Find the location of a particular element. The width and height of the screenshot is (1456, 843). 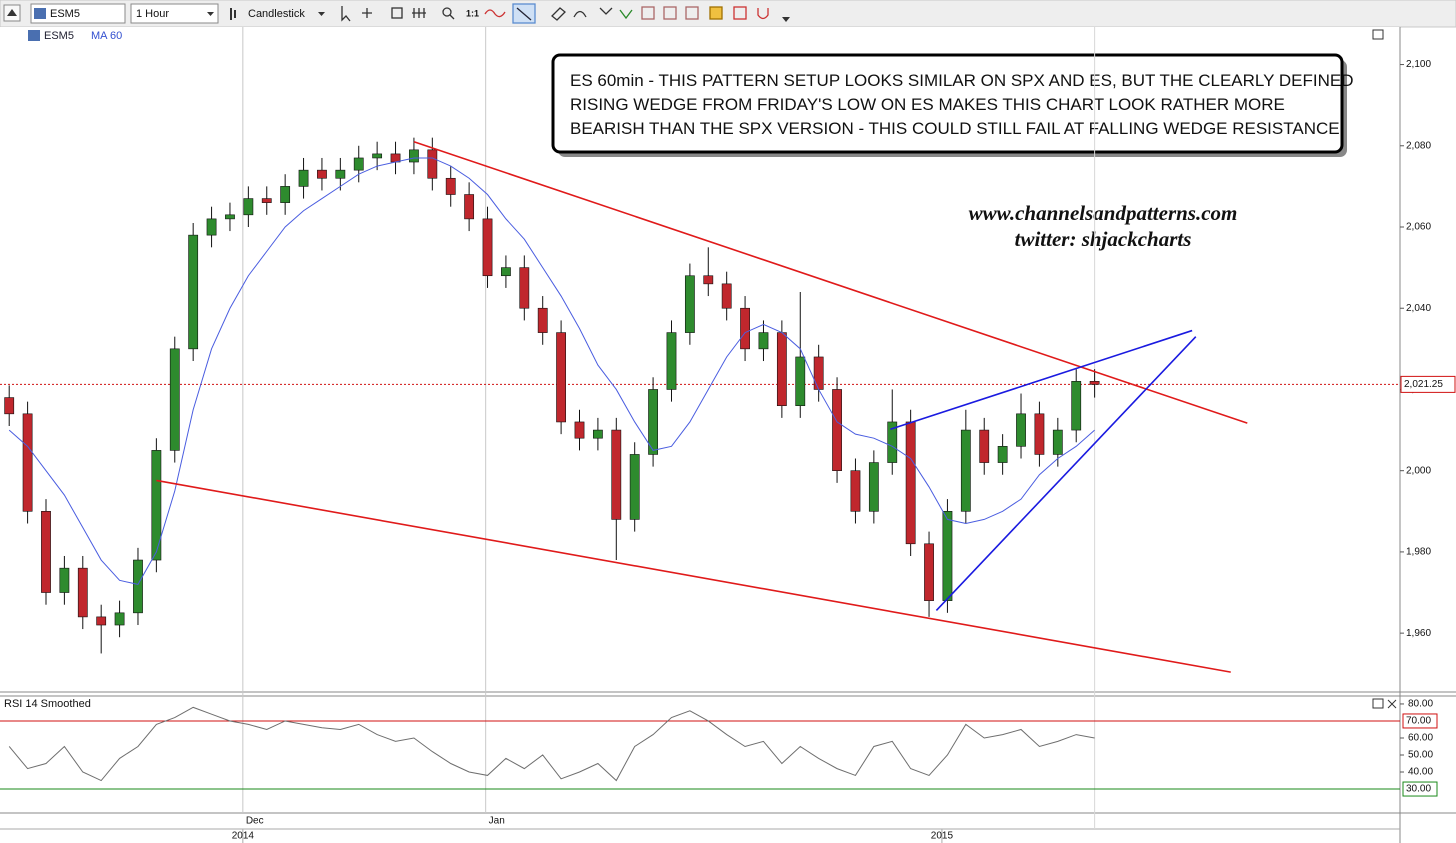

style-text: Candlestick is located at coordinates (276, 14).